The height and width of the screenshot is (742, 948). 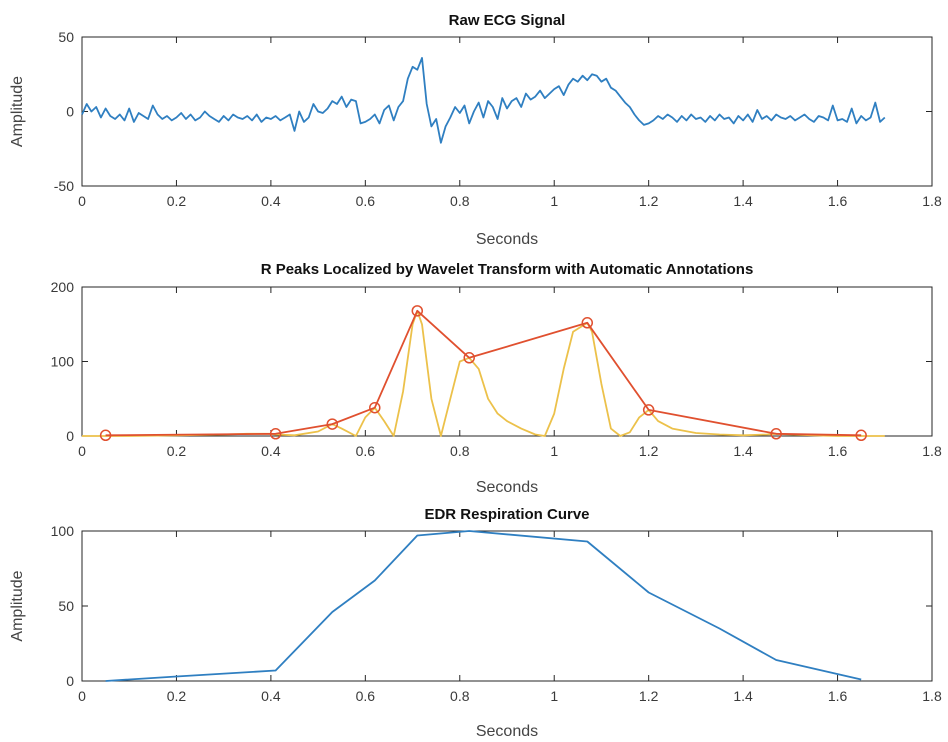 What do you see at coordinates (506, 514) in the screenshot?
I see `plot-title: EDR Respiration Curve` at bounding box center [506, 514].